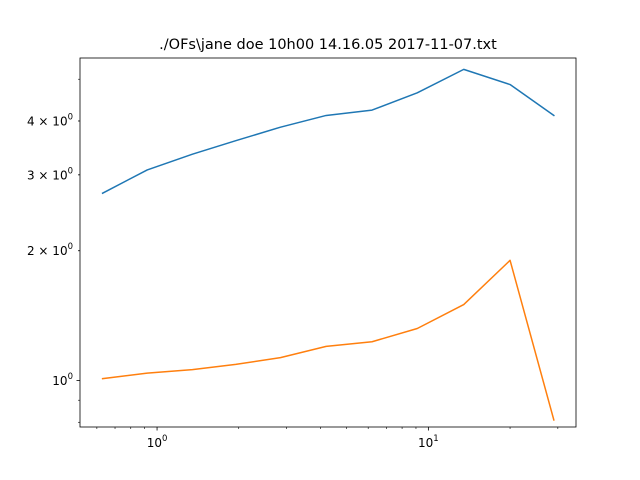 Image resolution: width=640 pixels, height=480 pixels. Describe the element at coordinates (50, 174) in the screenshot. I see `y-tick-label-3: 3 × 100` at that location.